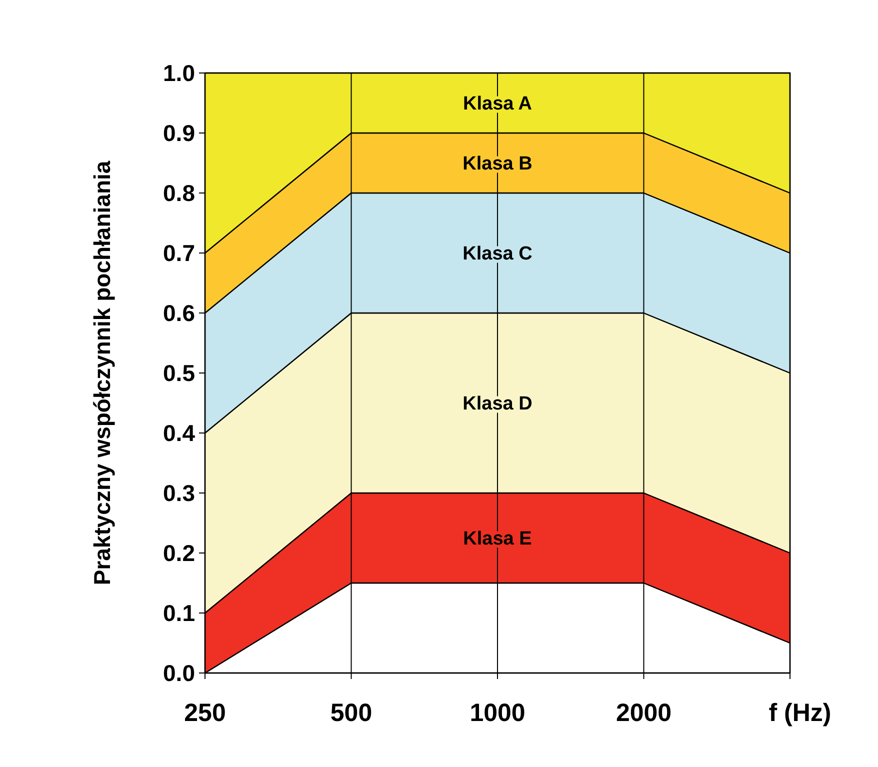 Image resolution: width=878 pixels, height=767 pixels. What do you see at coordinates (179, 193) in the screenshot?
I see `y-tick-label: 0.8` at bounding box center [179, 193].